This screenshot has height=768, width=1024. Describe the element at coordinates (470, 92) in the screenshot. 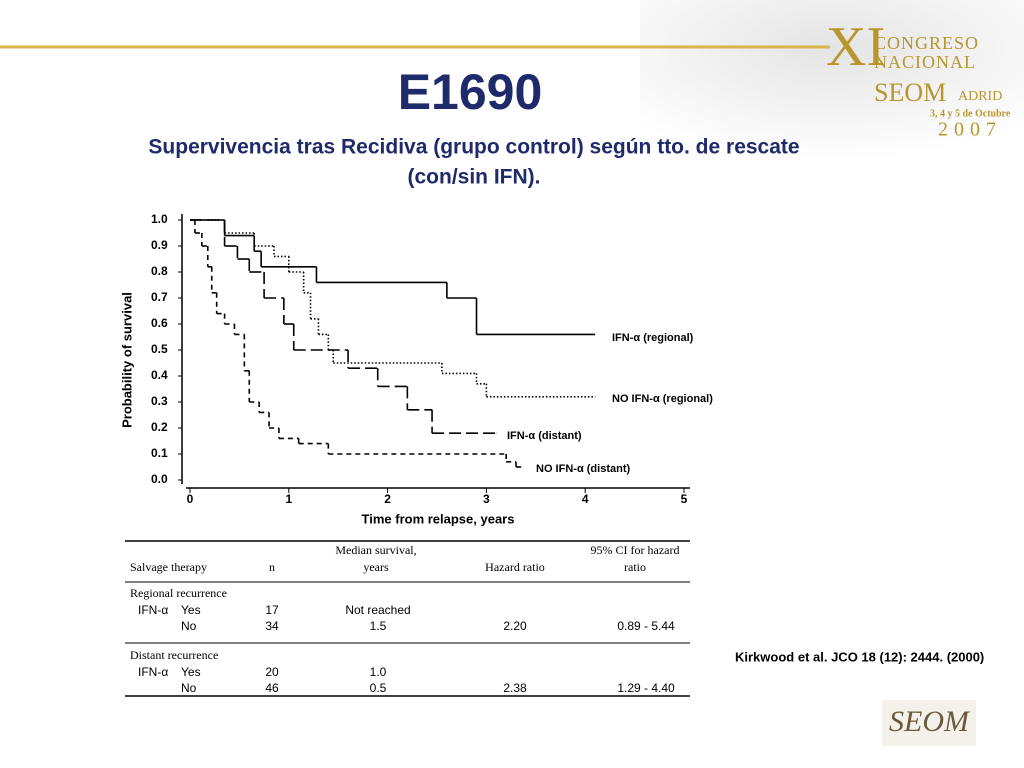

I see `title: E1690` at that location.